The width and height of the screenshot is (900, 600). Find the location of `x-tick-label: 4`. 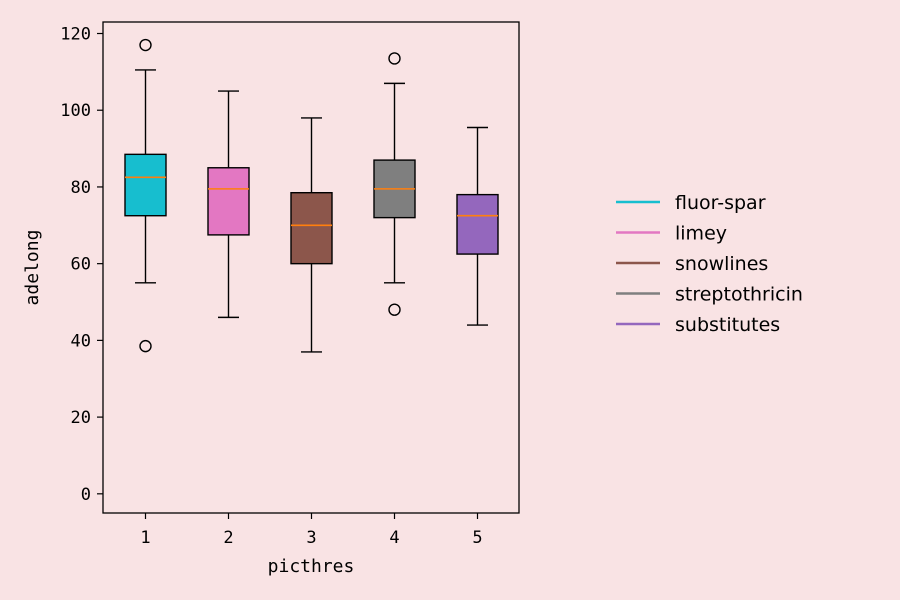

x-tick-label: 4 is located at coordinates (394, 538).